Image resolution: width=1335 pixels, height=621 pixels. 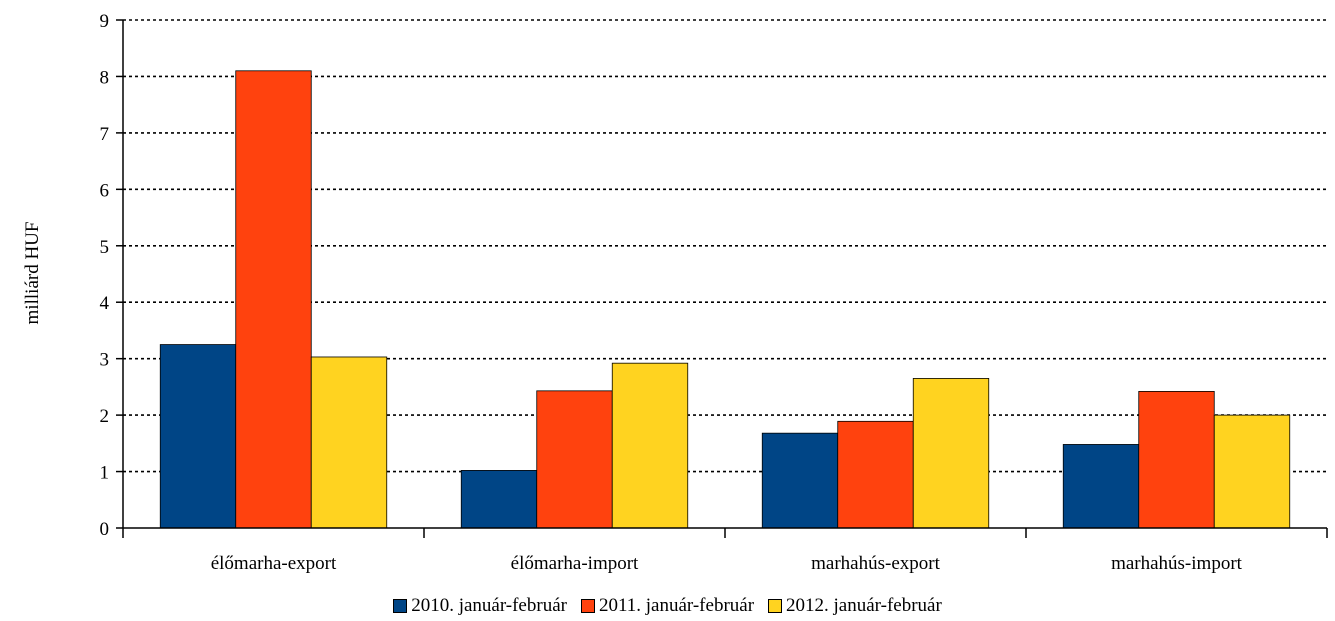 I want to click on y-tick-label: 4, so click(x=105, y=303).